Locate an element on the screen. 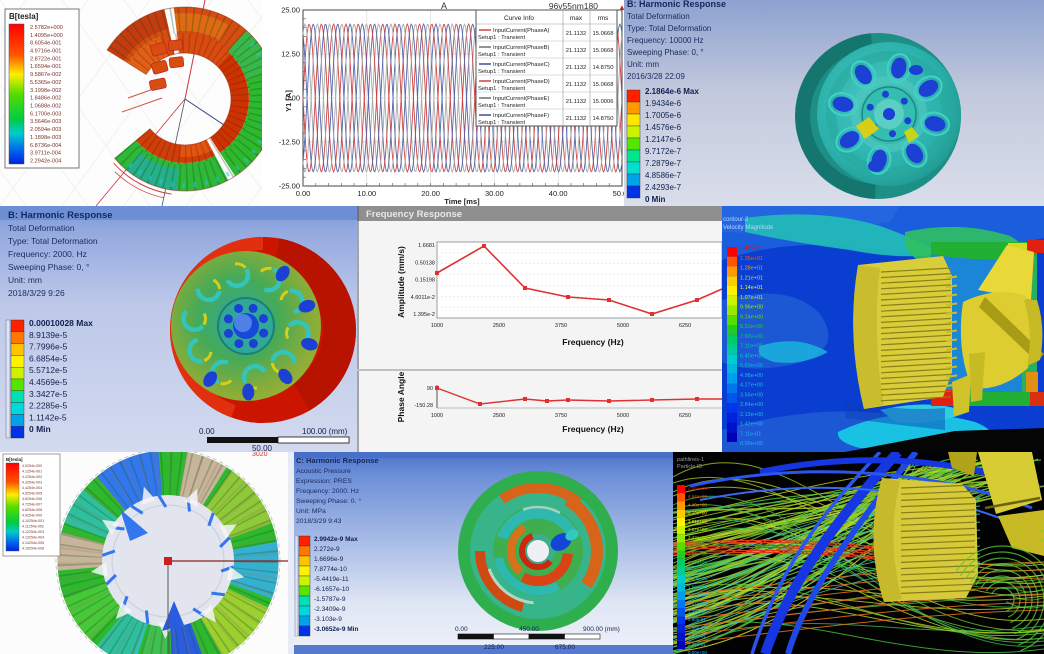 The width and height of the screenshot is (1044, 654). svg-text: InputCurrent(PhaseF) is located at coordinates (521, 116).